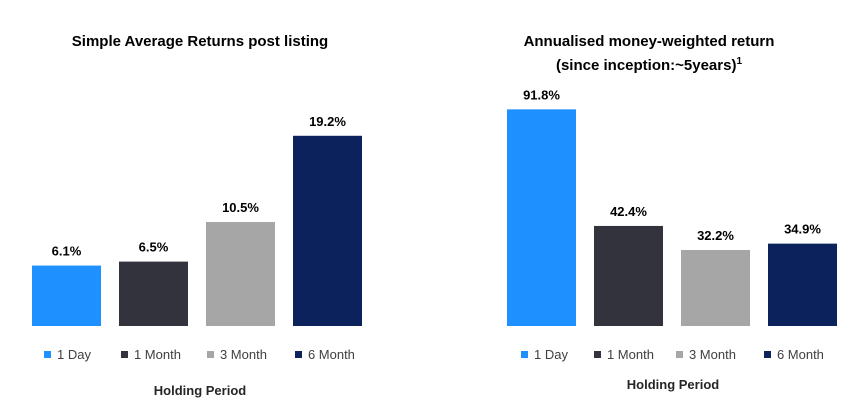  What do you see at coordinates (715, 235) in the screenshot?
I see `data-label-3-month: 32.2%` at bounding box center [715, 235].